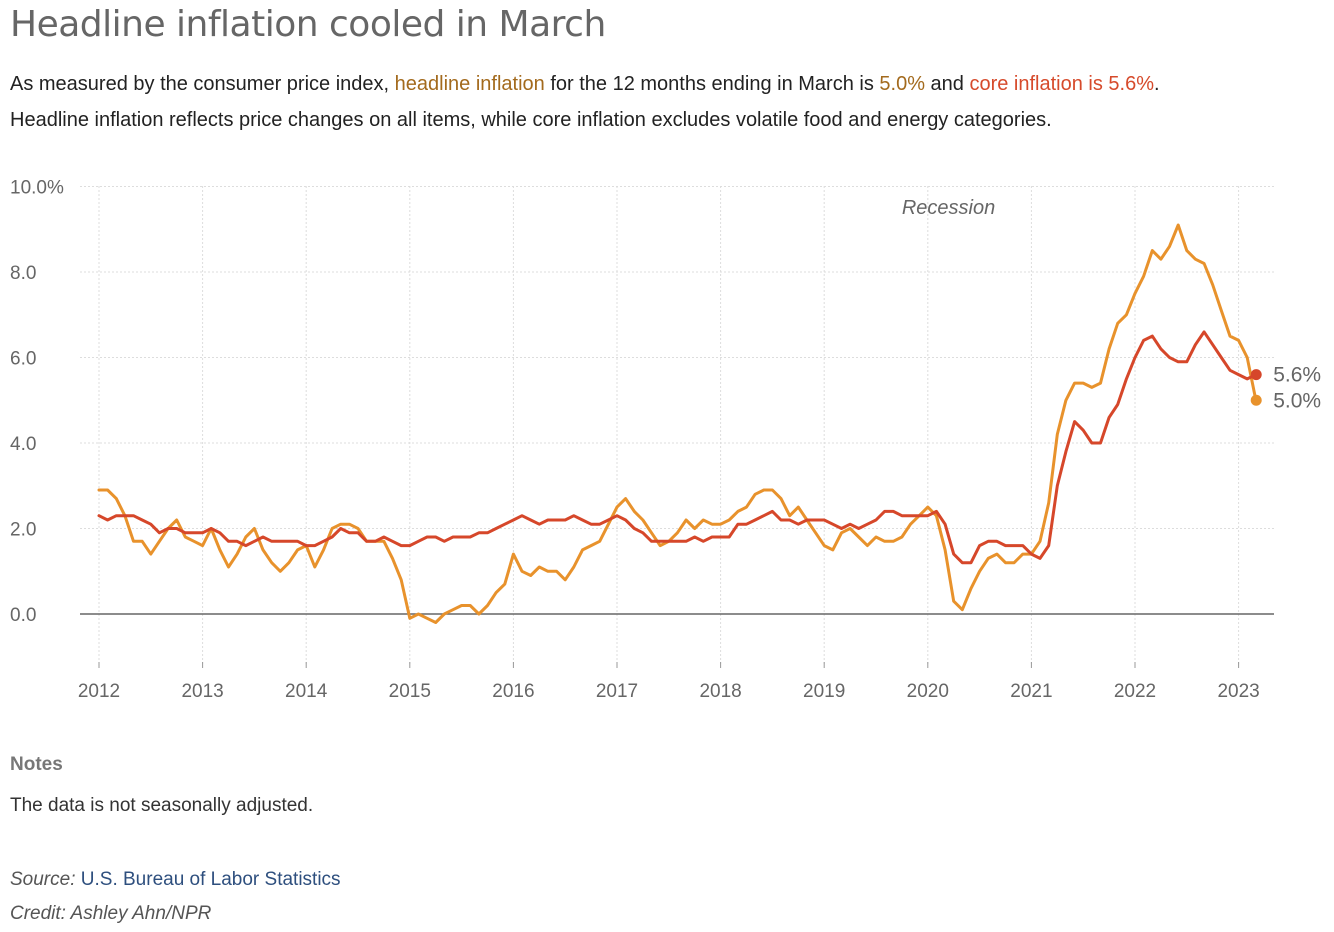 This screenshot has height=932, width=1334. Describe the element at coordinates (720, 691) in the screenshot. I see `x-tick-label: 2018` at that location.